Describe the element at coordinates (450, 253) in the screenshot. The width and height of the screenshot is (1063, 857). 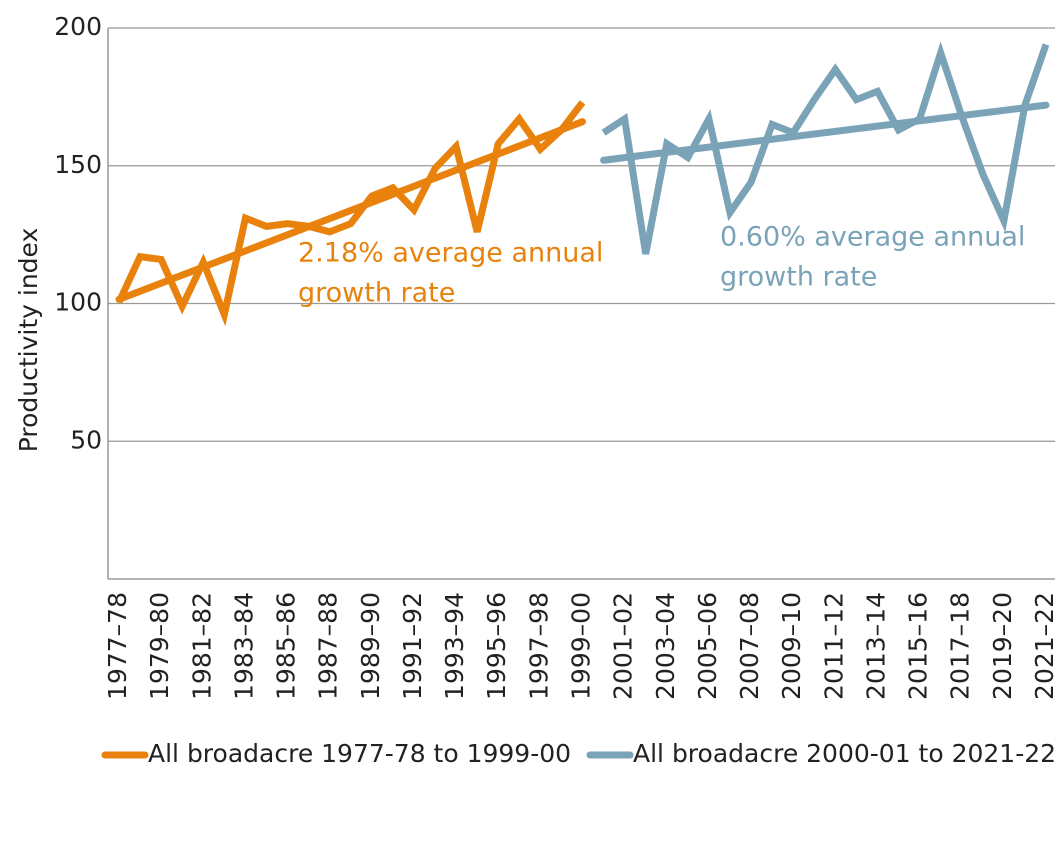
I see `trend-annotation: 2.18% average annual` at that location.